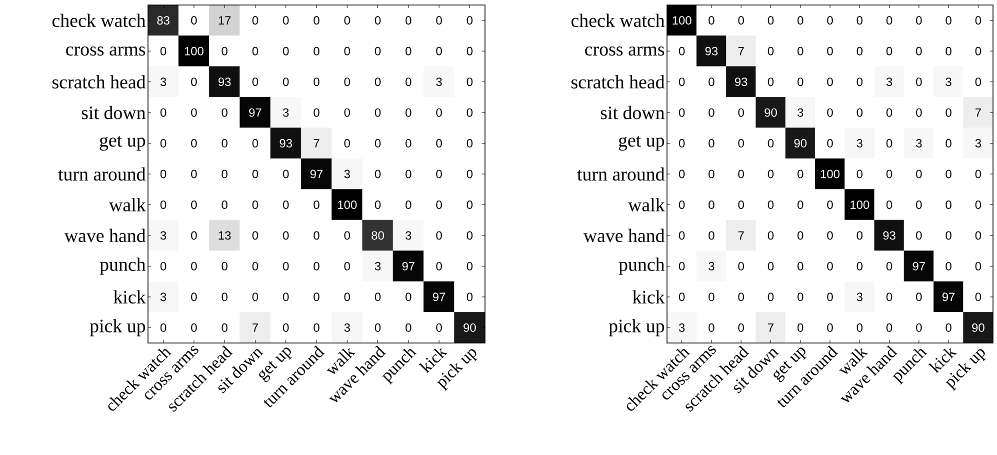 Image resolution: width=997 pixels, height=455 pixels. Describe the element at coordinates (618, 81) in the screenshot. I see `y-tick-label: scratch head` at that location.